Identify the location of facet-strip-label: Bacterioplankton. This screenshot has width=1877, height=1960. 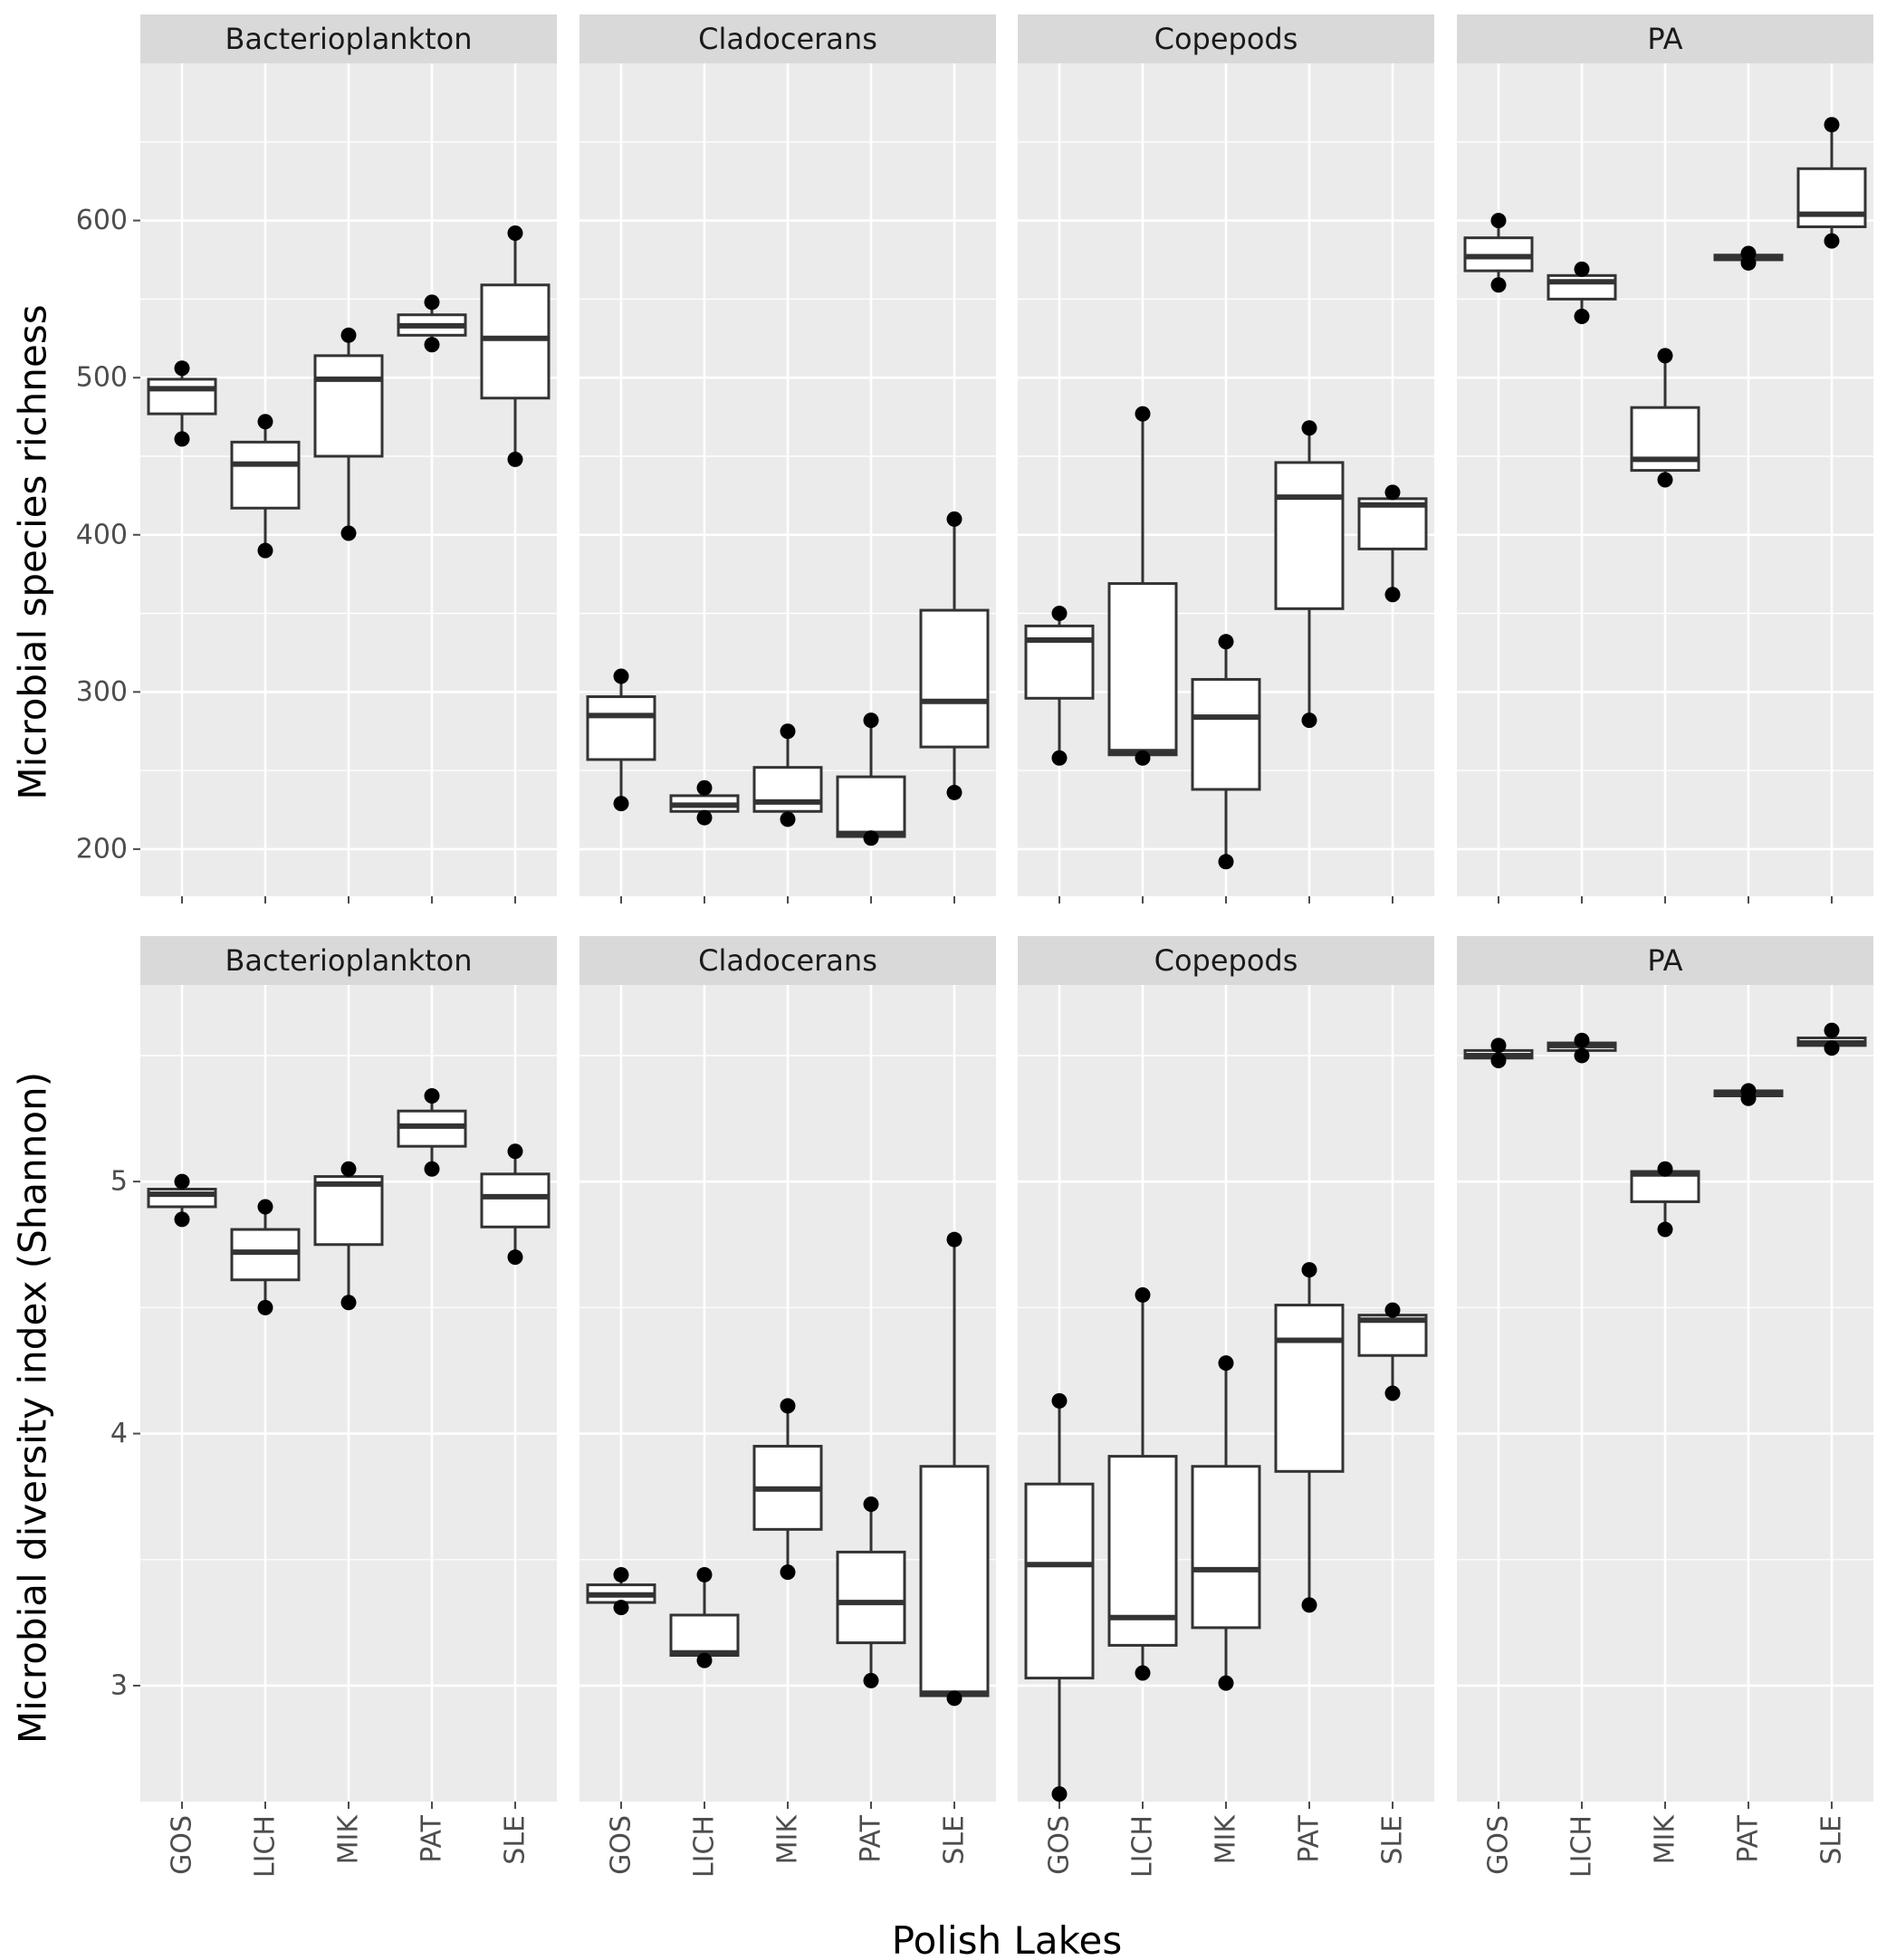
(348, 39).